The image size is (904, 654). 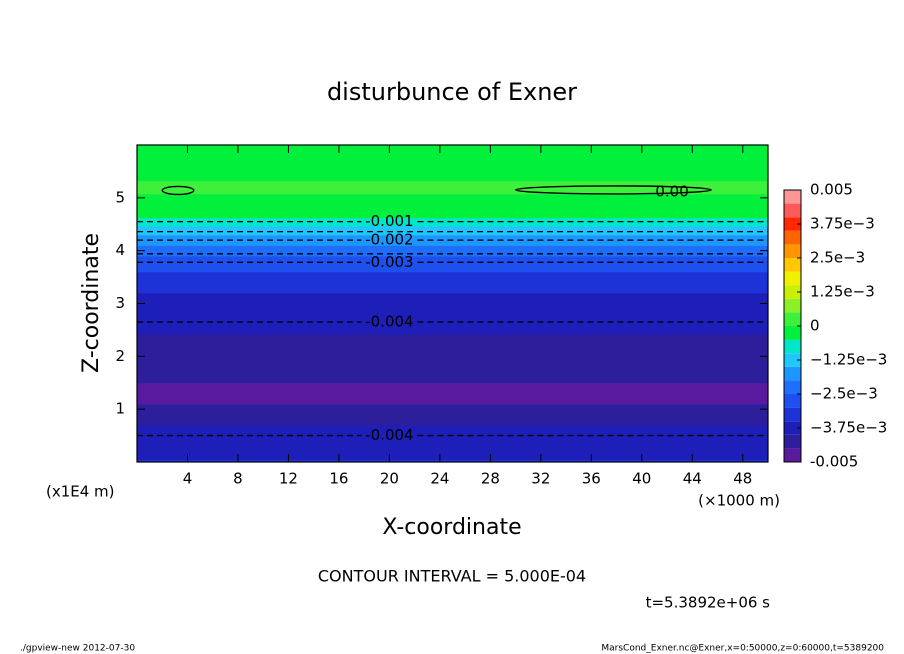 I want to click on y-unit: (x1E4 m), so click(x=80, y=492).